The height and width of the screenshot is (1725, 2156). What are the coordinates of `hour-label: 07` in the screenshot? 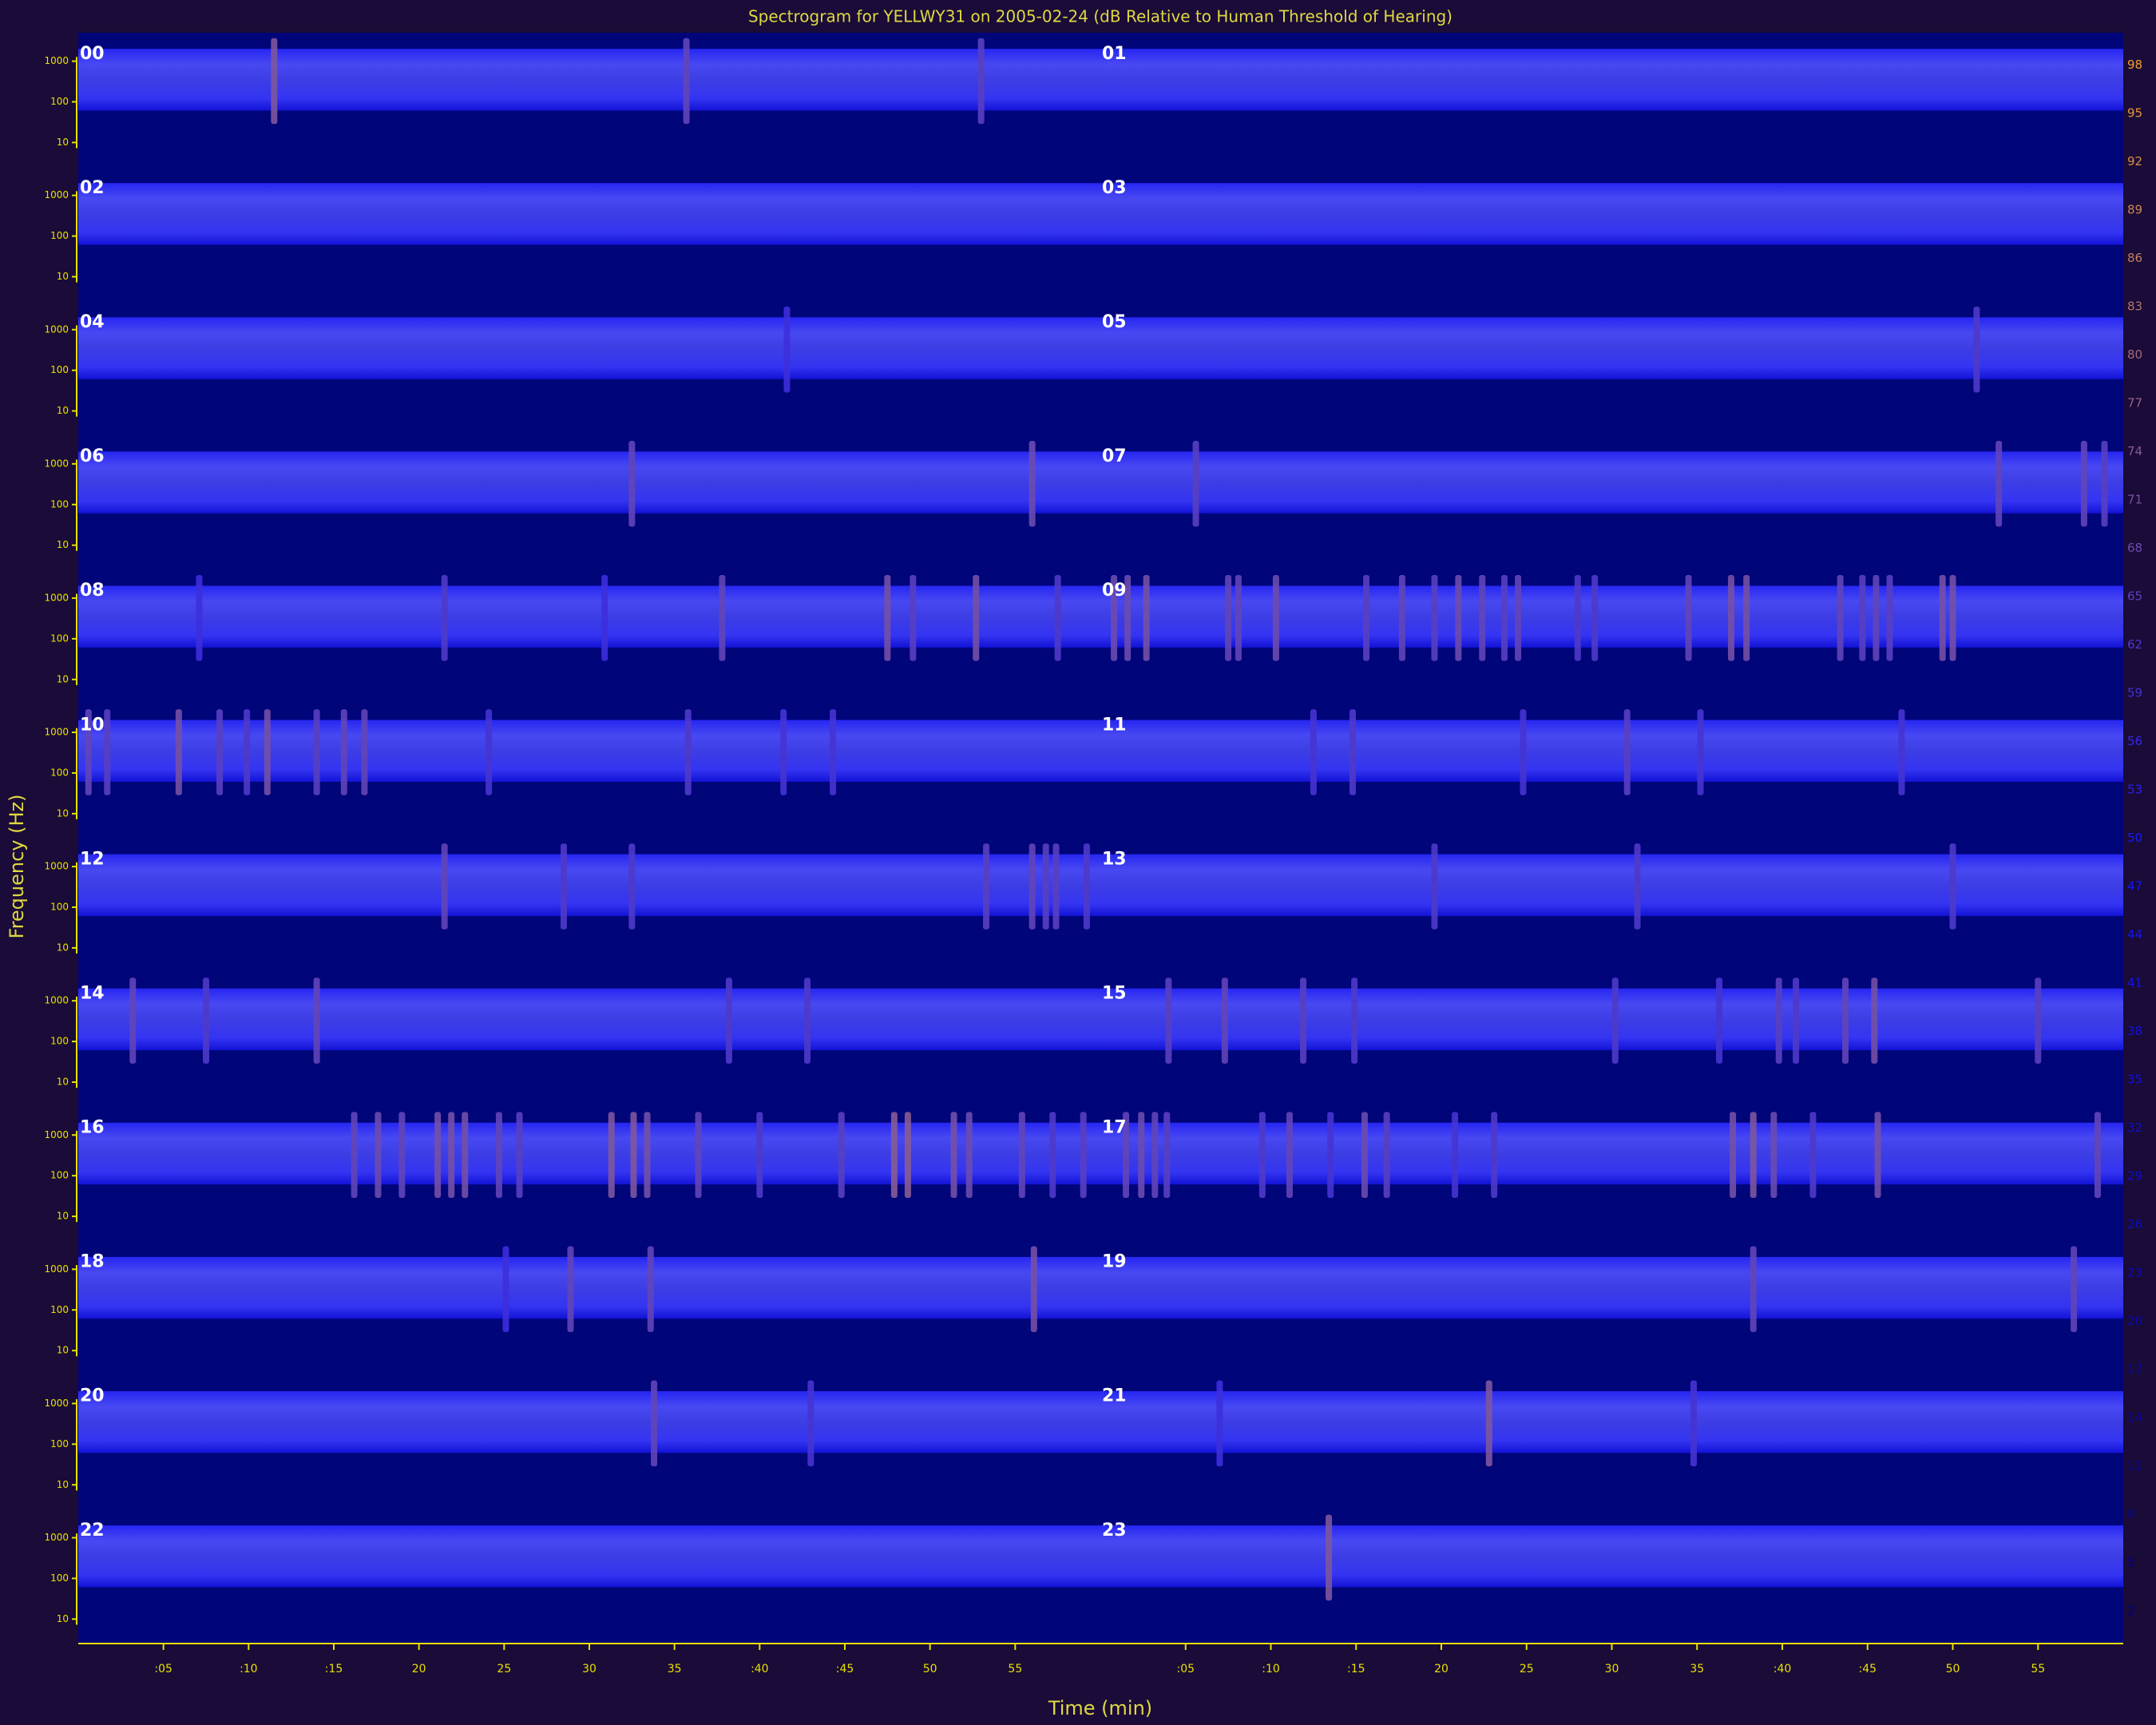 It's located at (1114, 456).